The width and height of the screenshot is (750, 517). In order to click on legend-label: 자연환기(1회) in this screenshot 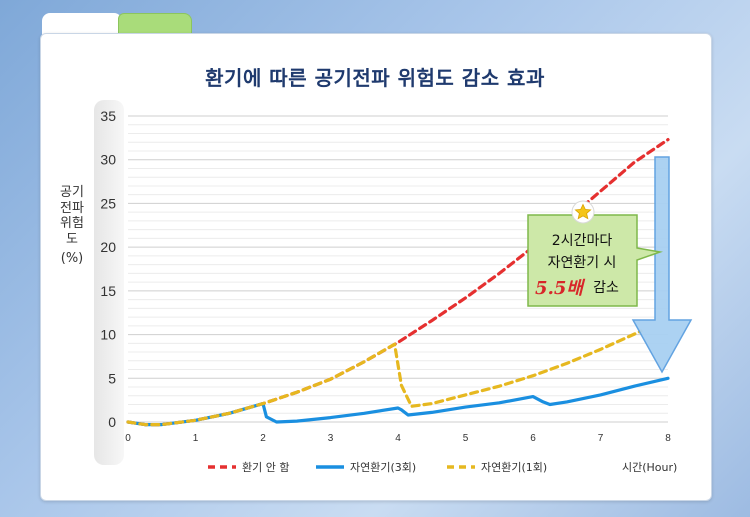, I will do `click(514, 467)`.